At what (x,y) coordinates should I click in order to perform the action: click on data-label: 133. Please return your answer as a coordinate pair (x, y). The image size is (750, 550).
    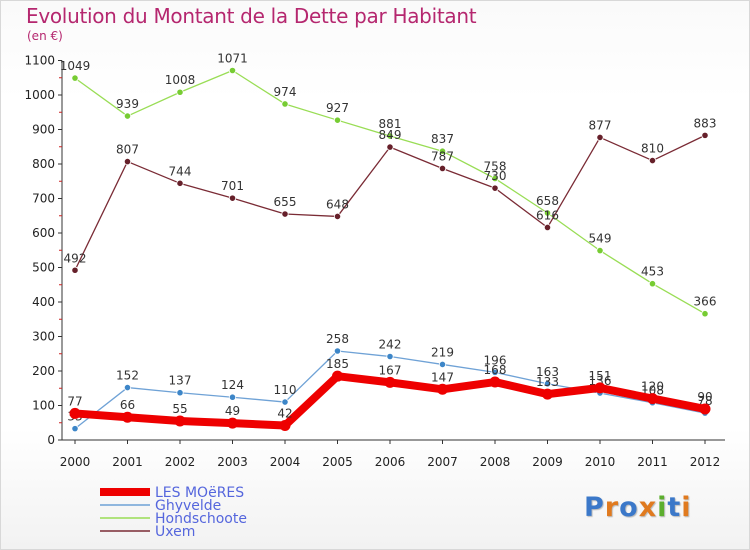
    Looking at the image, I should click on (547, 382).